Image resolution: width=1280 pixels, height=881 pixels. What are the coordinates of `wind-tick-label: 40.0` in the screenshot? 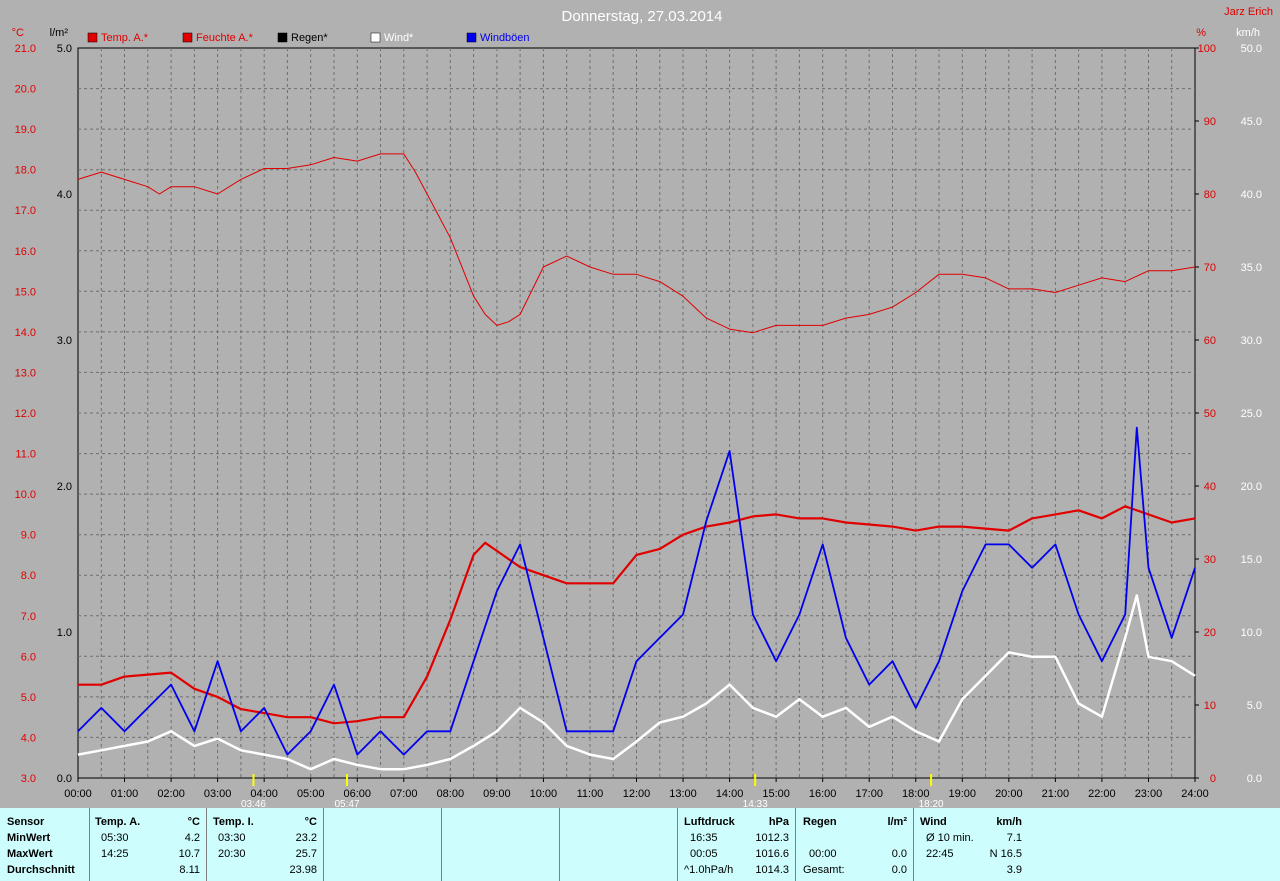 It's located at (1251, 195).